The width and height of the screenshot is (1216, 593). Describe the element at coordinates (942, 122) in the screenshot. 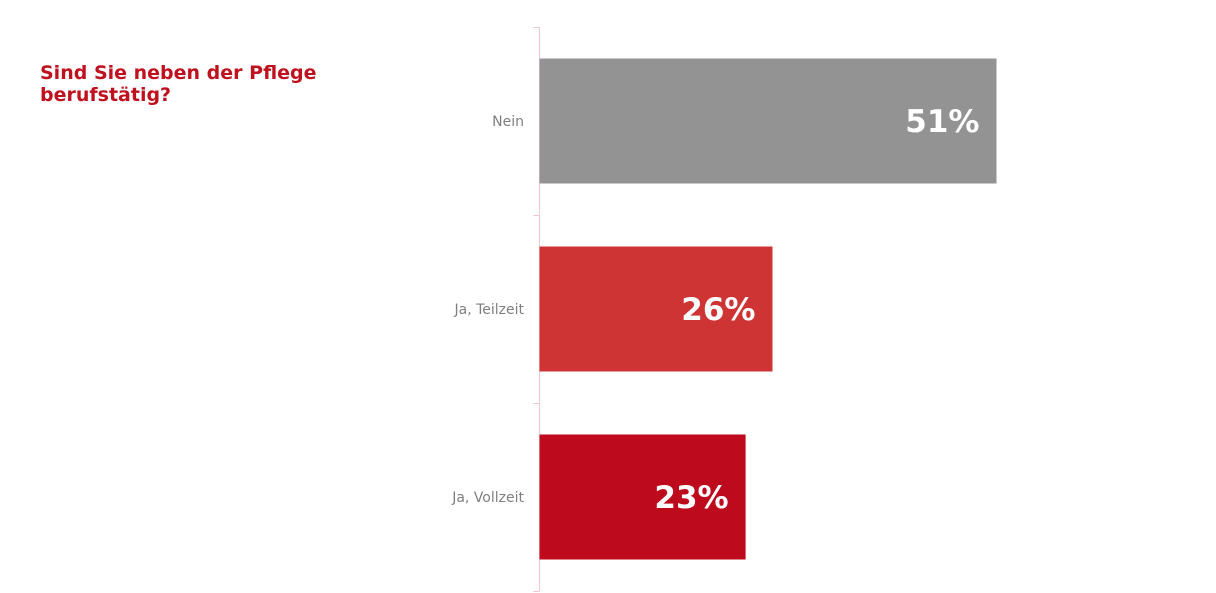

I see `value-label: 51%` at that location.